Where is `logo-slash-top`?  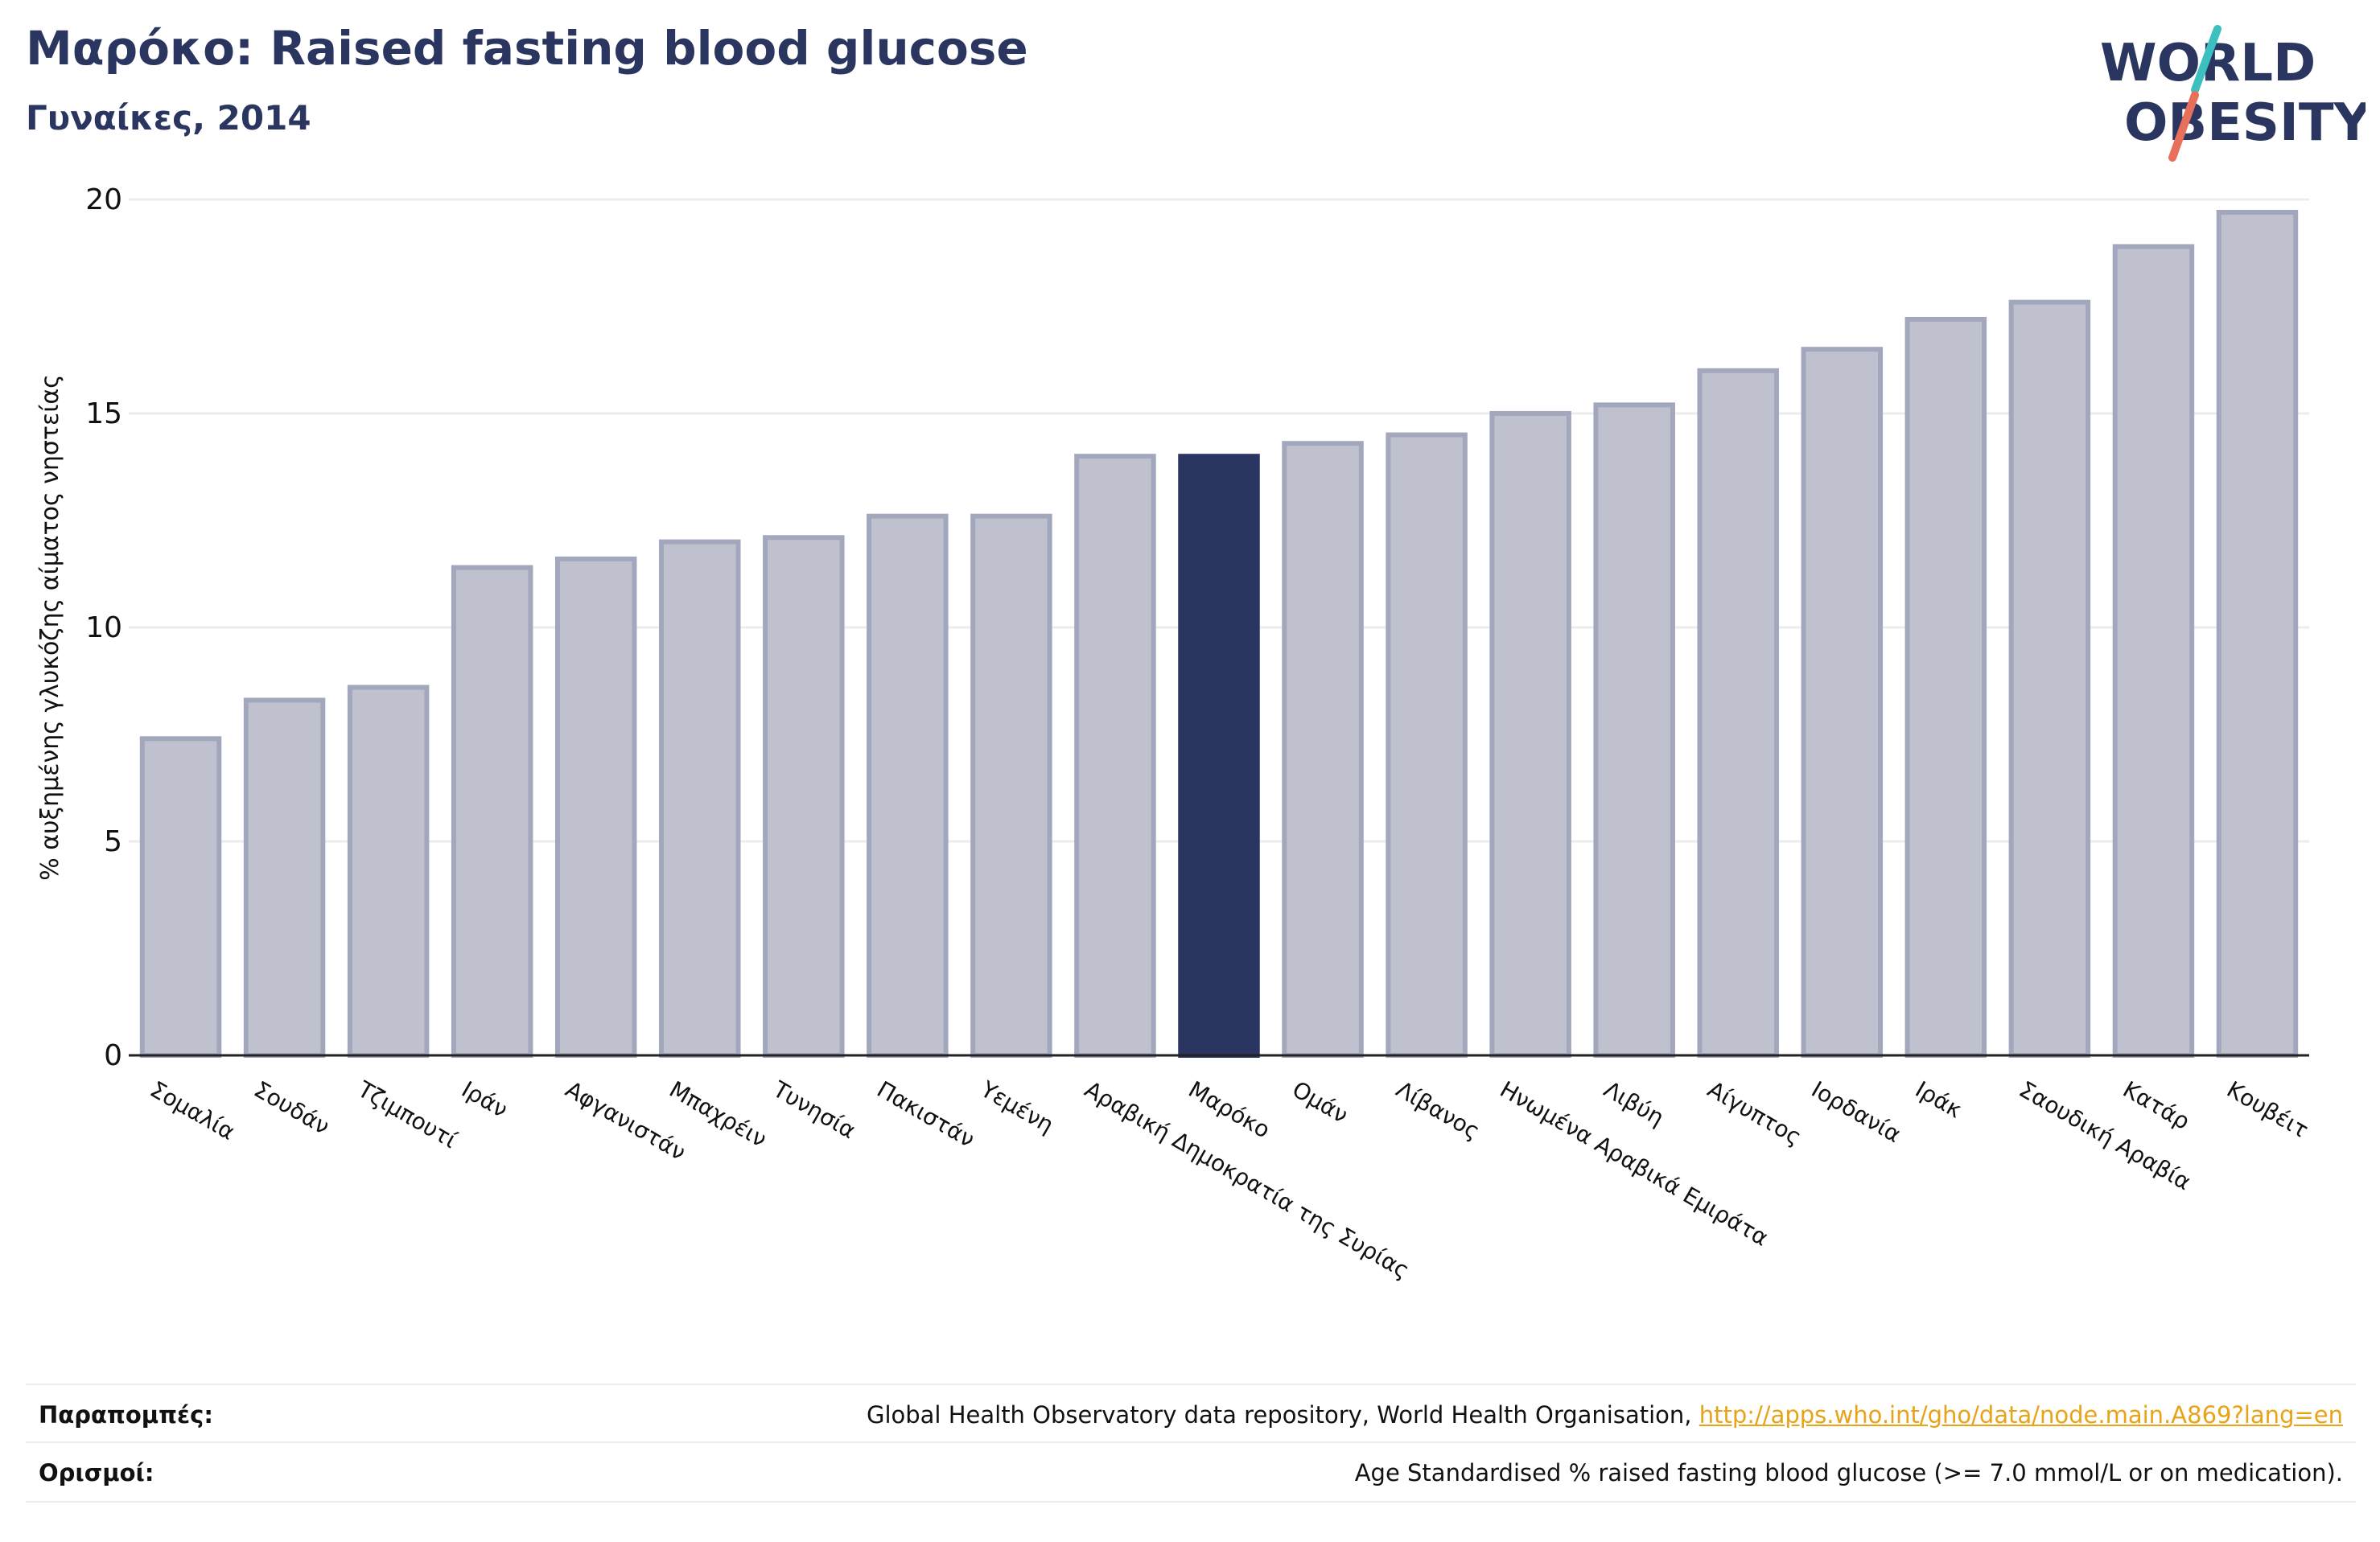 logo-slash-top is located at coordinates (2206, 59).